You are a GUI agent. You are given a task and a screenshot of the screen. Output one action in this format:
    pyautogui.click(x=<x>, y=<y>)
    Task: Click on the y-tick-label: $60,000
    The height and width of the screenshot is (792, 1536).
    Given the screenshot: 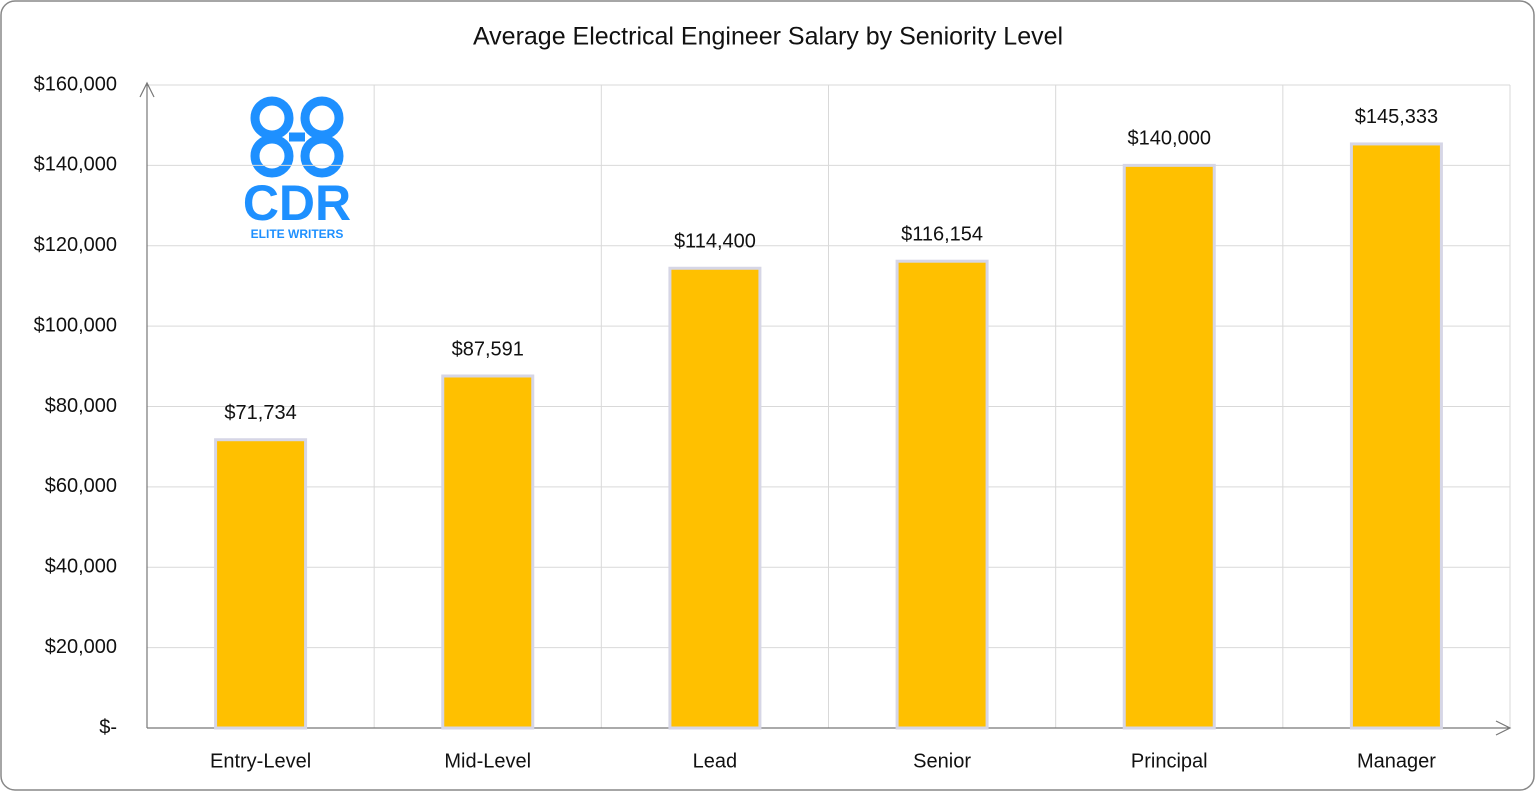 What is the action you would take?
    pyautogui.click(x=81, y=486)
    